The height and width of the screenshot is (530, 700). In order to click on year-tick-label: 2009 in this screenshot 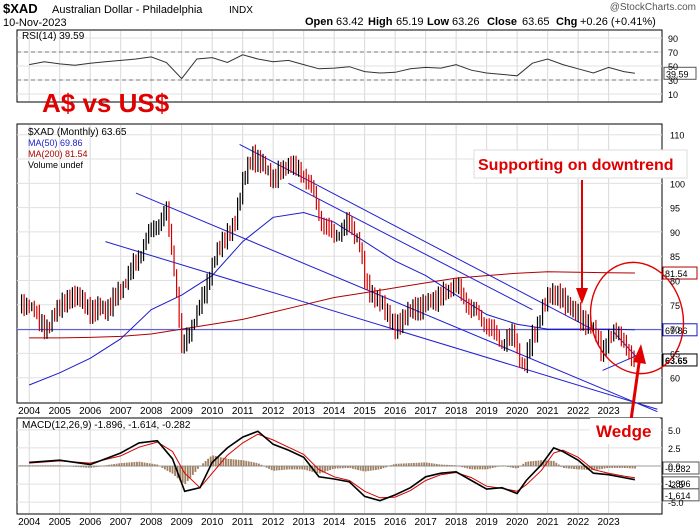, I will do `click(182, 411)`.